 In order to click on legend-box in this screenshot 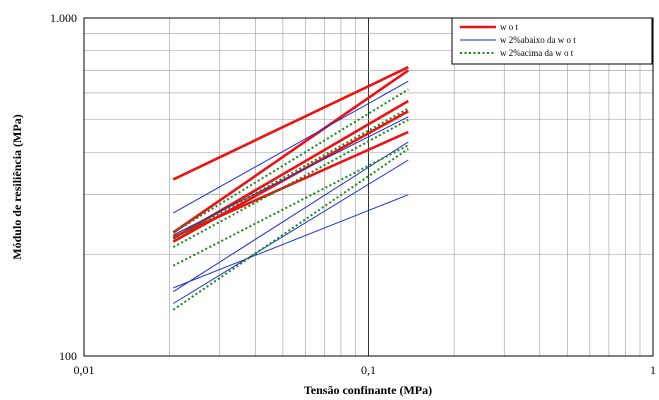, I will do `click(552, 41)`.